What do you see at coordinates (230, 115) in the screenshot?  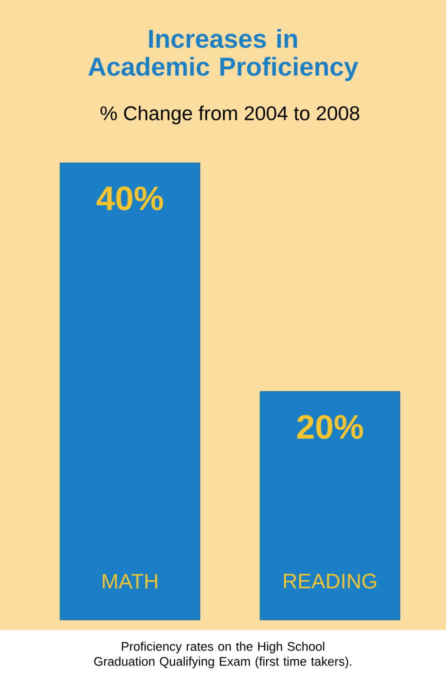 I see `chart-subtitle: % Change from 2004 to 2008` at bounding box center [230, 115].